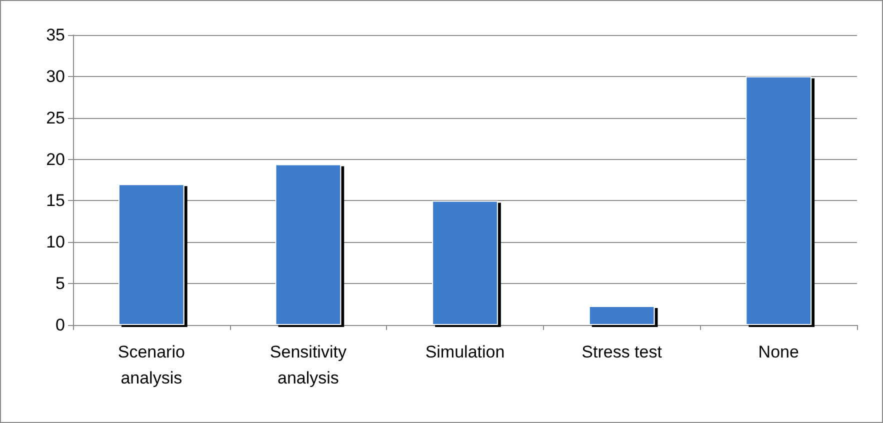 The image size is (883, 423). I want to click on x-tick-label: Simulation, so click(465, 352).